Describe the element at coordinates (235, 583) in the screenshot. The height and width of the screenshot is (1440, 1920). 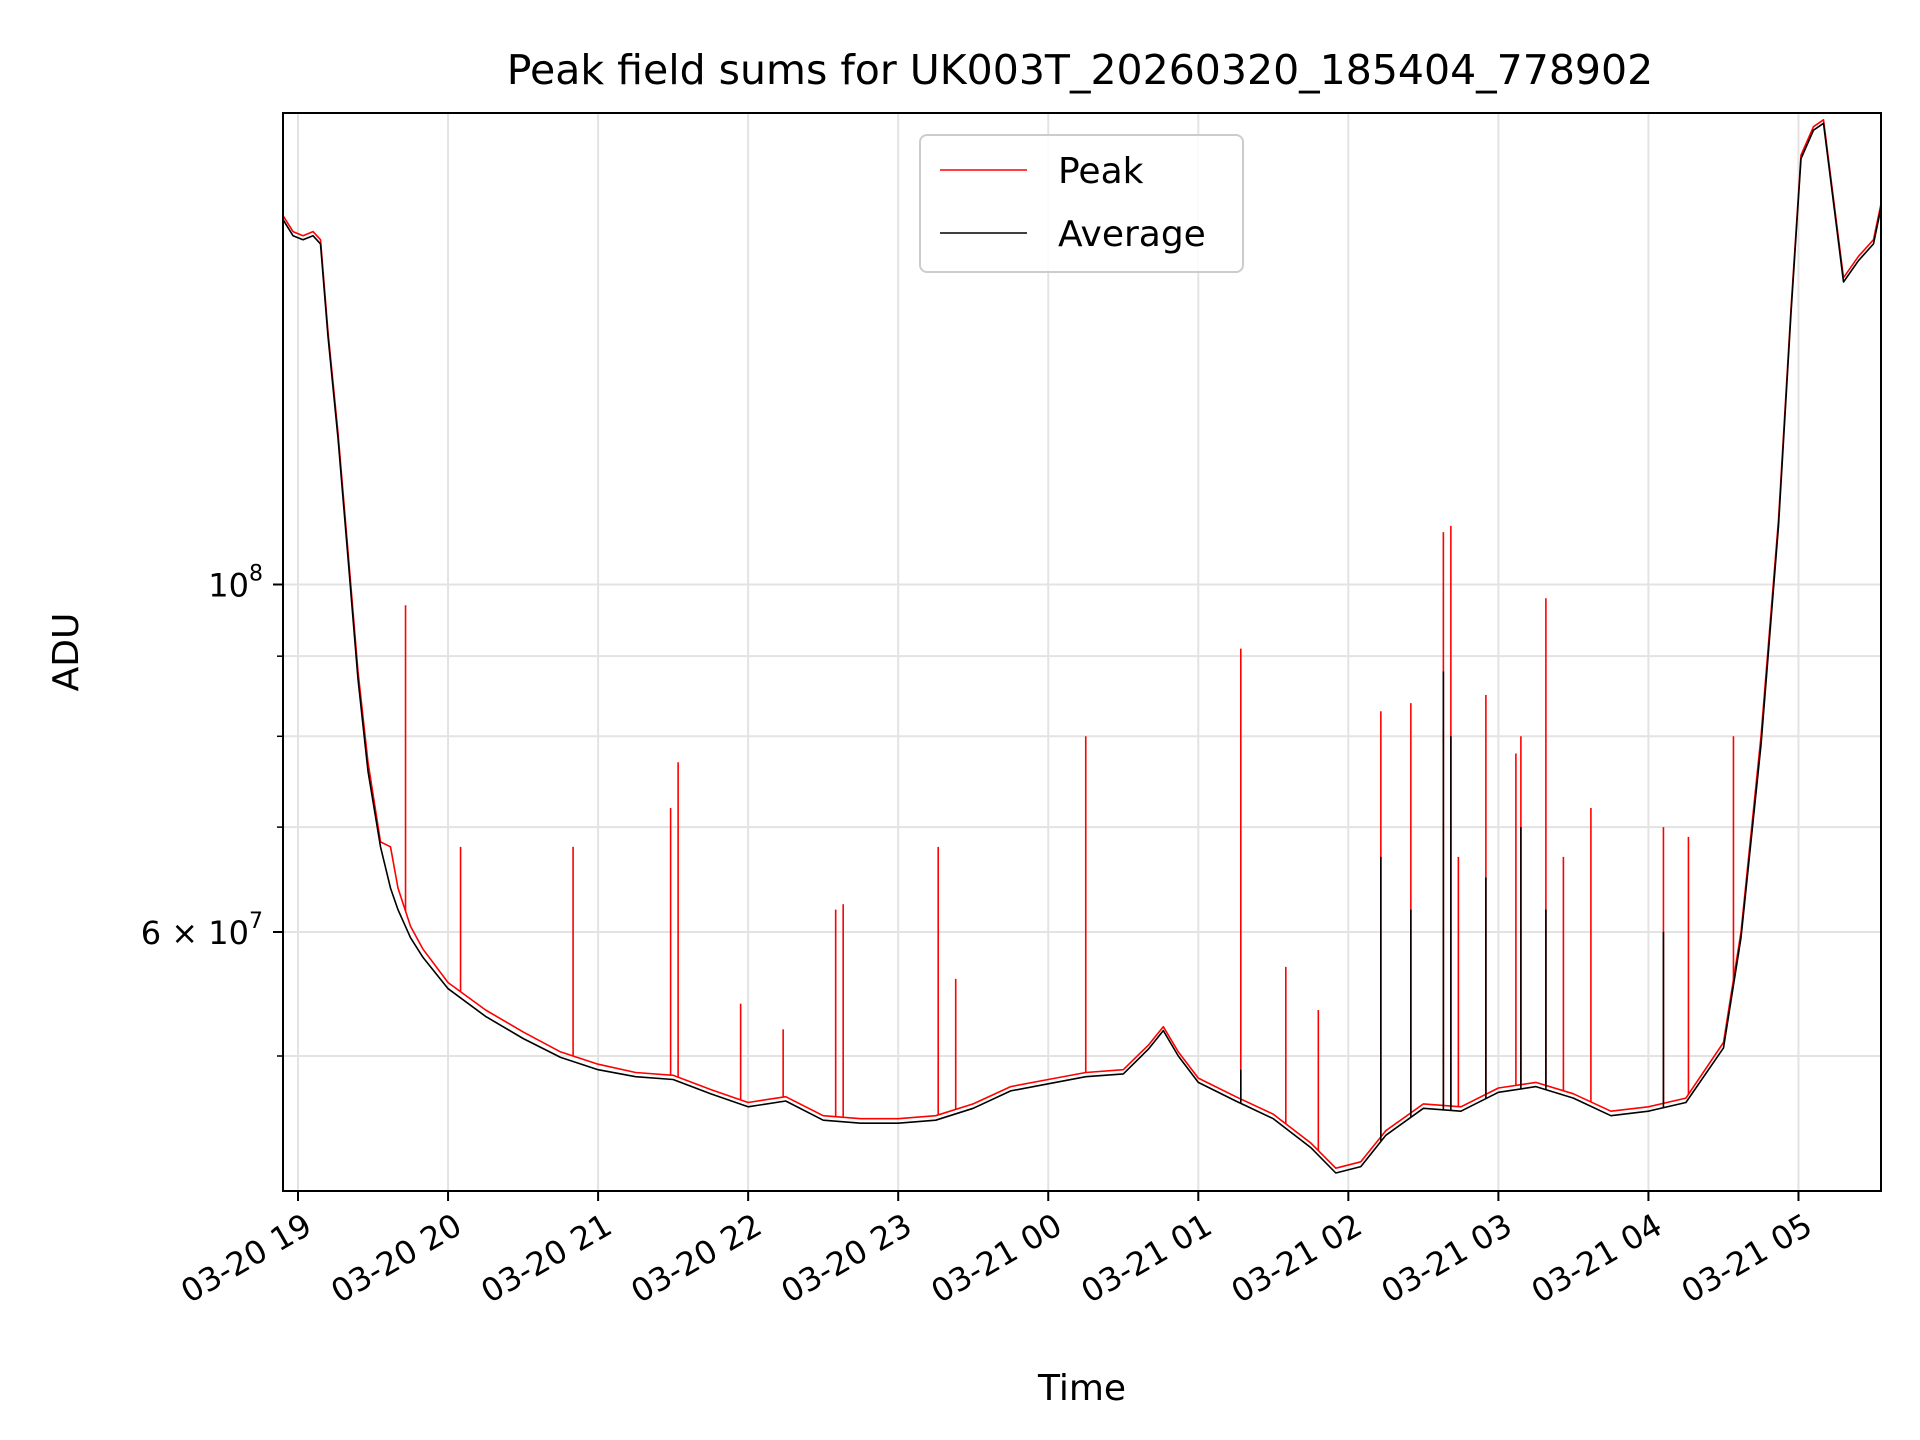
I see `y-tick-label: 108` at that location.